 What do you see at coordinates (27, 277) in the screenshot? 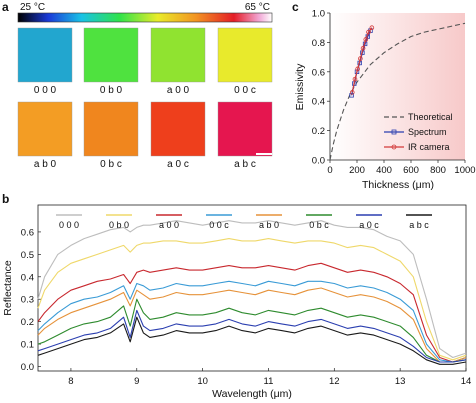
I see `panel-b-y-tick-label: 0.4` at bounding box center [27, 277].